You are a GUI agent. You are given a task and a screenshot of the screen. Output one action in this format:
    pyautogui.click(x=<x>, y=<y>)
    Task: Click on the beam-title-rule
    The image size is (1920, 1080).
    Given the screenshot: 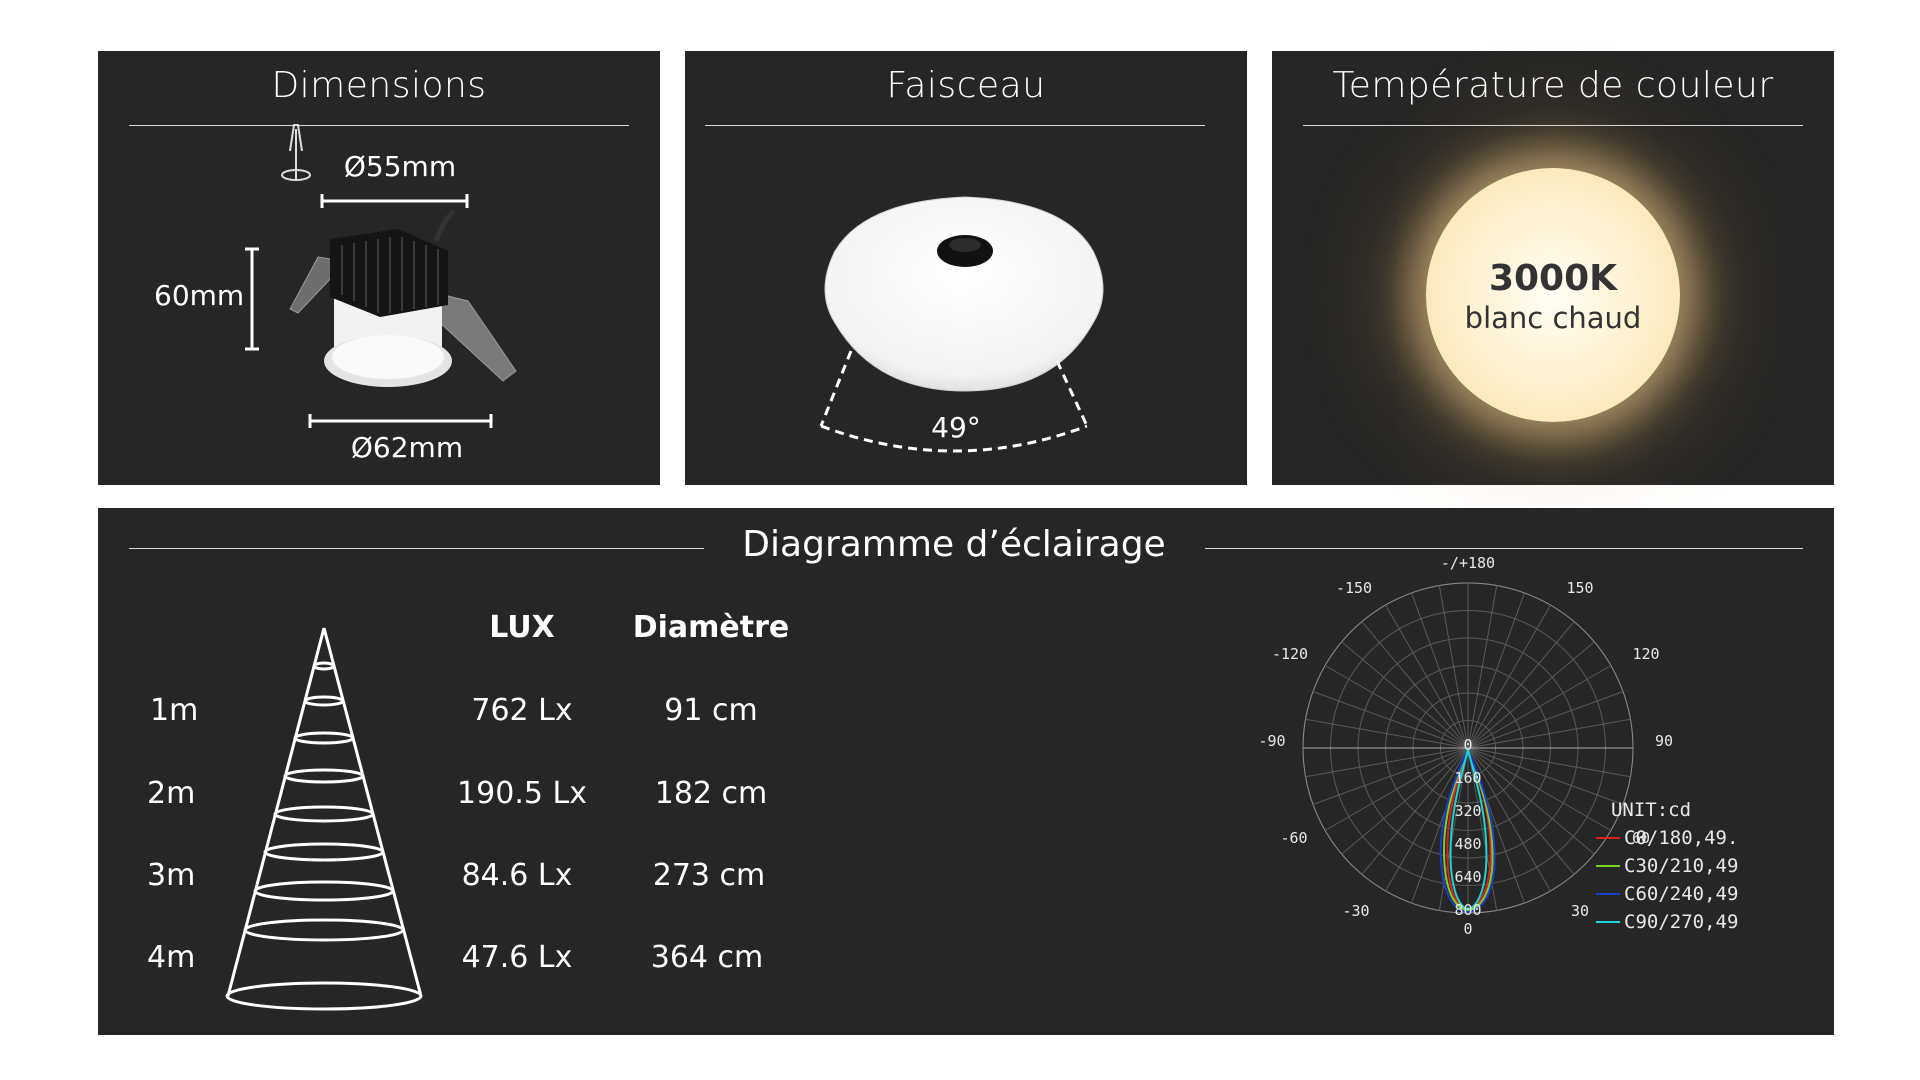 What is the action you would take?
    pyautogui.click(x=955, y=125)
    